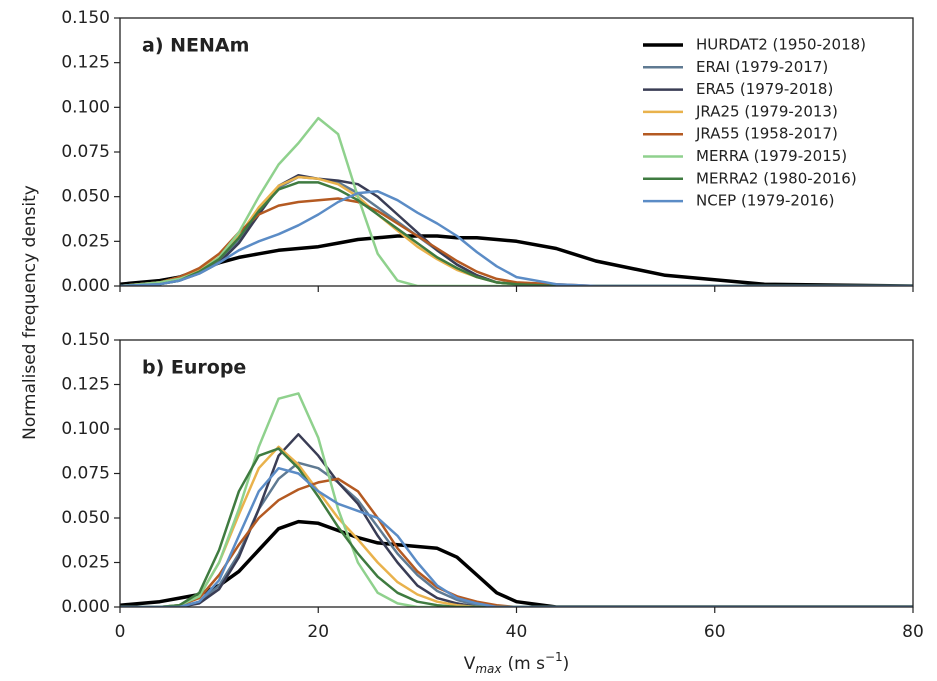 The width and height of the screenshot is (937, 681). What do you see at coordinates (527, 664) in the screenshot?
I see `x-label-part: (m s` at bounding box center [527, 664].